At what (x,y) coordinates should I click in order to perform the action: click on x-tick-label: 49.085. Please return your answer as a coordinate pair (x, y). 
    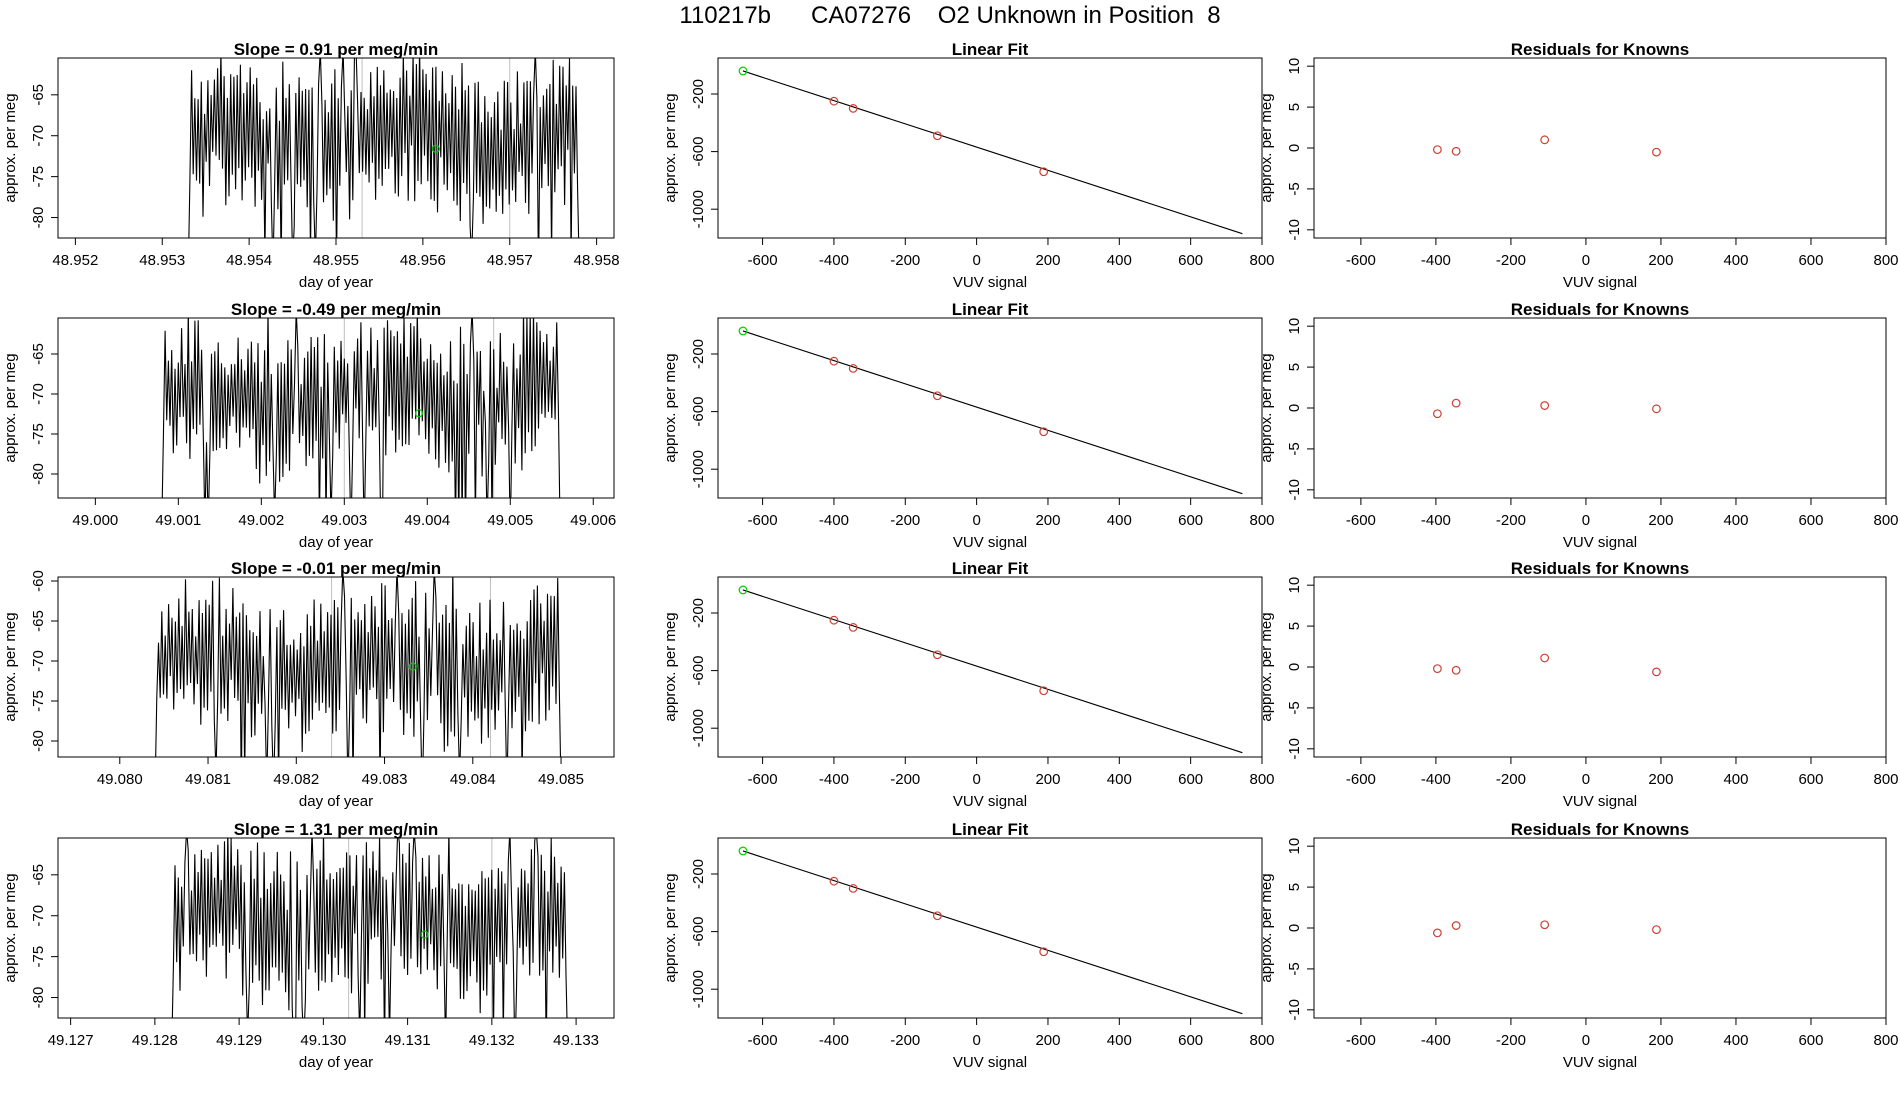
    Looking at the image, I should click on (561, 779).